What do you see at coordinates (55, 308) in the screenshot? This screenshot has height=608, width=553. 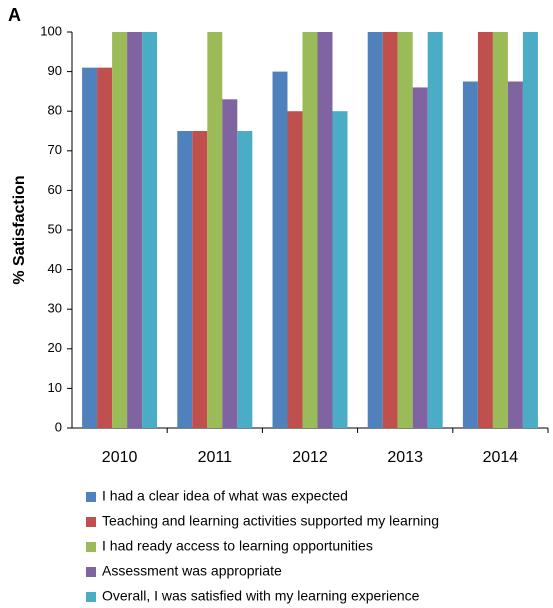 I see `y-tick-label: 30` at bounding box center [55, 308].